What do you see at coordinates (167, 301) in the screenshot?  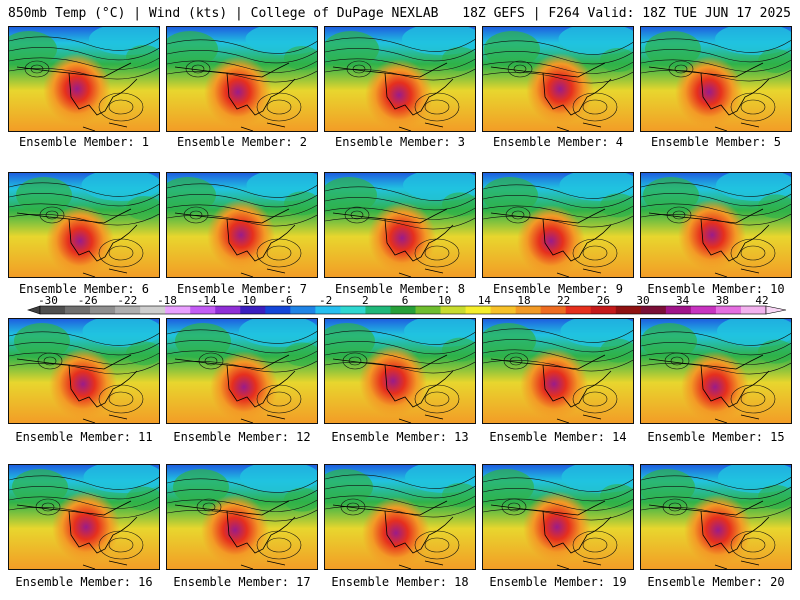 I see `colorbar-tick-label: -18` at bounding box center [167, 301].